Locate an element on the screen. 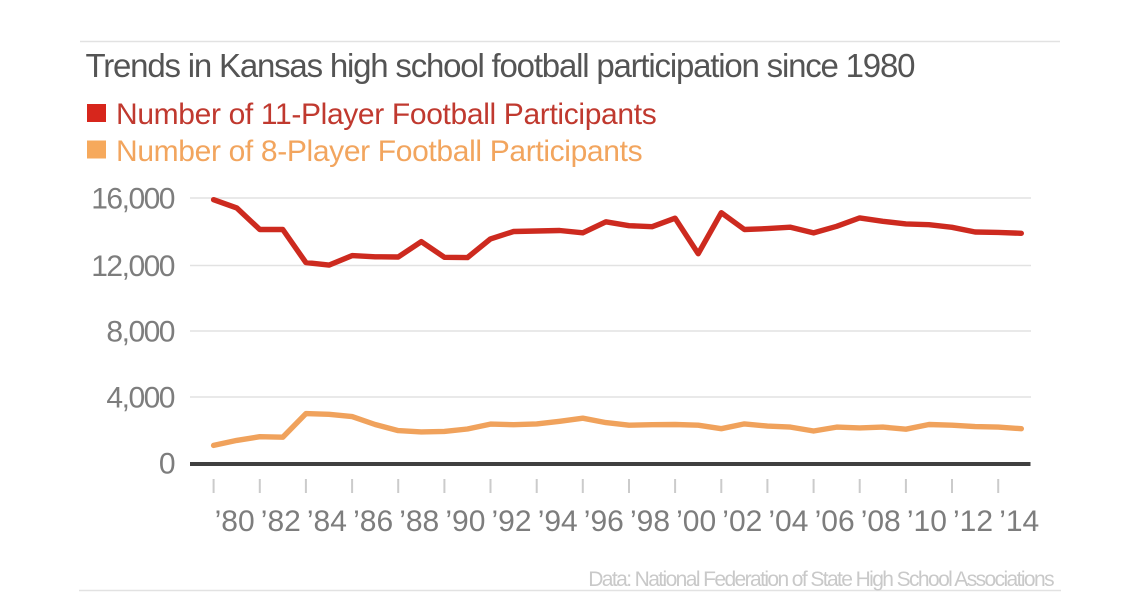 The width and height of the screenshot is (1140, 613). svg-text: ’10 is located at coordinates (927, 521).